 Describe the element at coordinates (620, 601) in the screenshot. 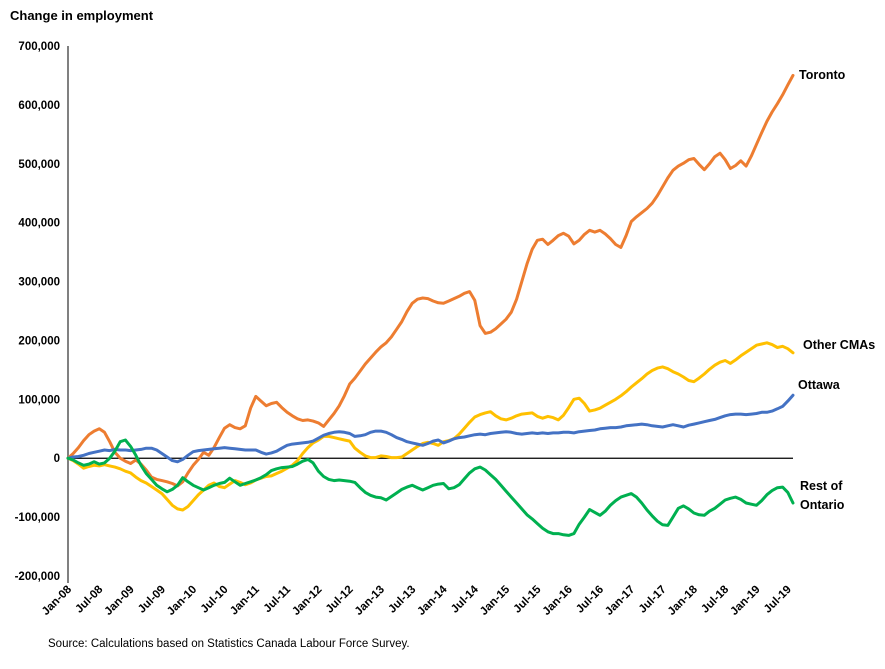

I see `x-tick-label: Jan-17` at that location.